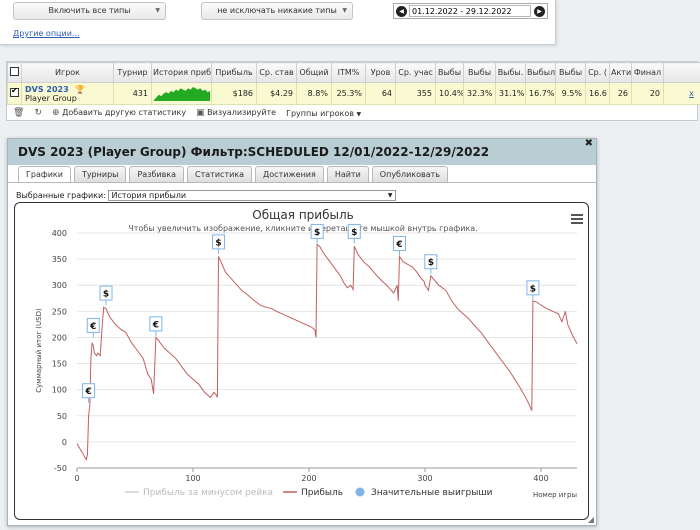  I want to click on y-tick-label: 200, so click(59, 337).